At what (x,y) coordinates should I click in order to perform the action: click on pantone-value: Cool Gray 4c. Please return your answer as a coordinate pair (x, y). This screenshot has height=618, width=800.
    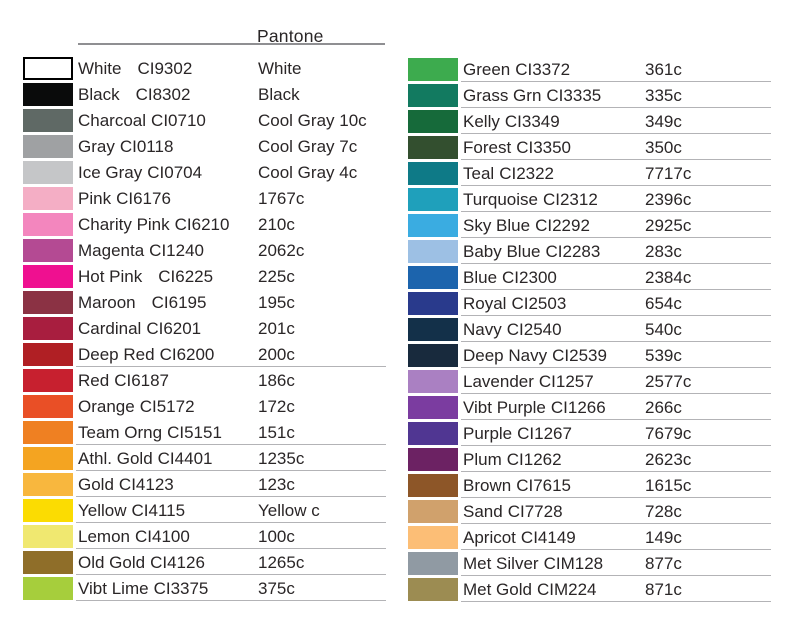
    Looking at the image, I should click on (308, 172).